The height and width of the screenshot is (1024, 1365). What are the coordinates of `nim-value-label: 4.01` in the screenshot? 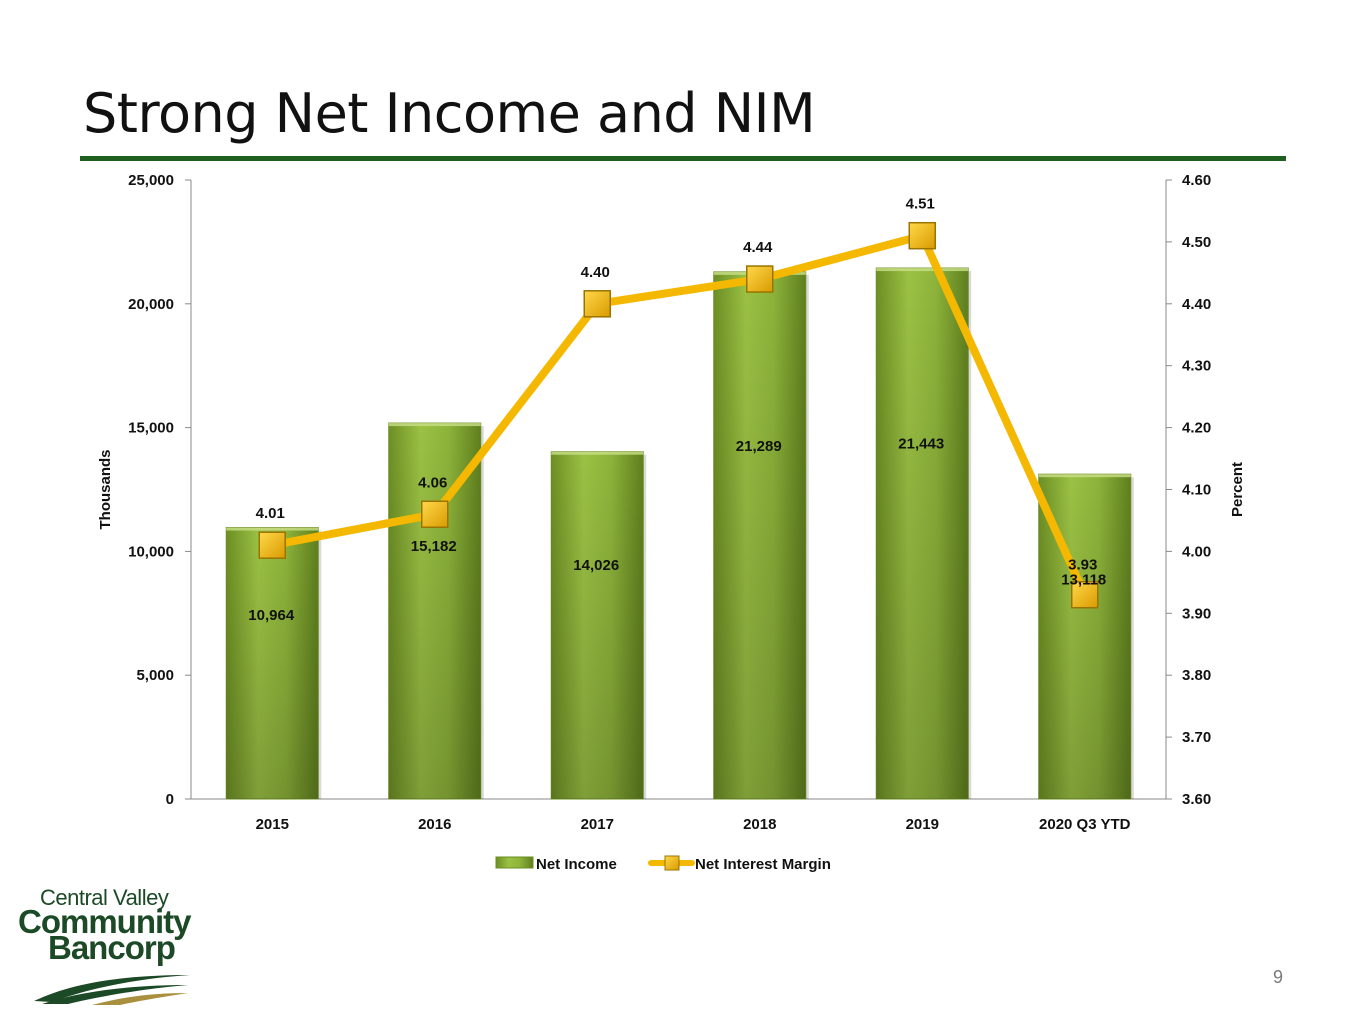 It's located at (270, 513).